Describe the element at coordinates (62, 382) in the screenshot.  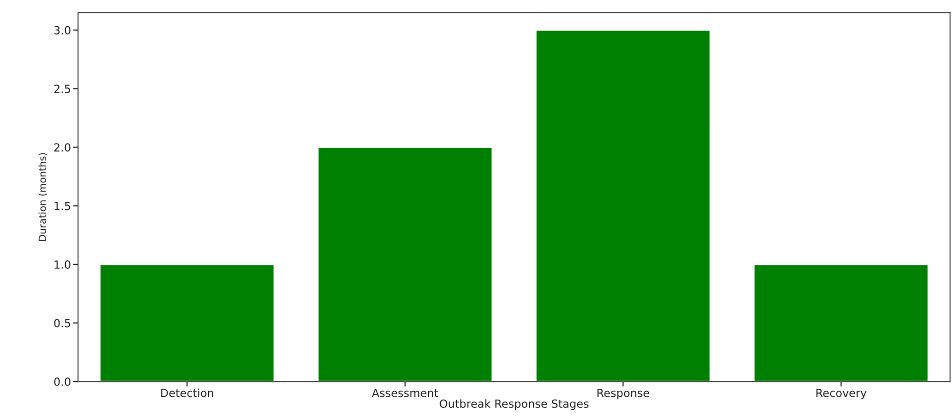
I see `y-tick-label: 0.0` at that location.